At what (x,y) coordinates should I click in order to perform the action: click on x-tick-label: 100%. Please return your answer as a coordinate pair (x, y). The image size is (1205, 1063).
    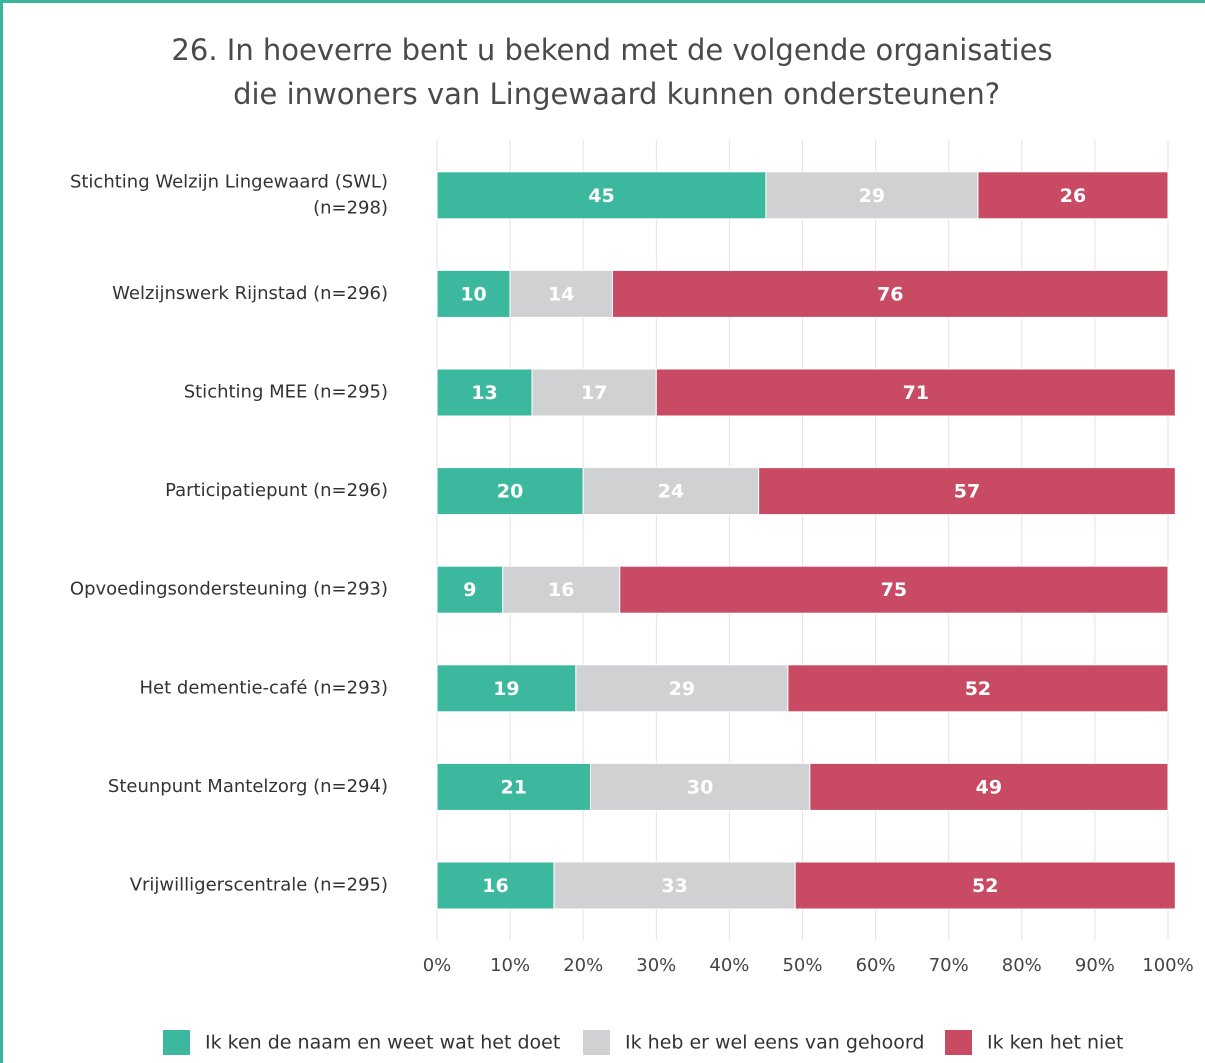
    Looking at the image, I should click on (1167, 965).